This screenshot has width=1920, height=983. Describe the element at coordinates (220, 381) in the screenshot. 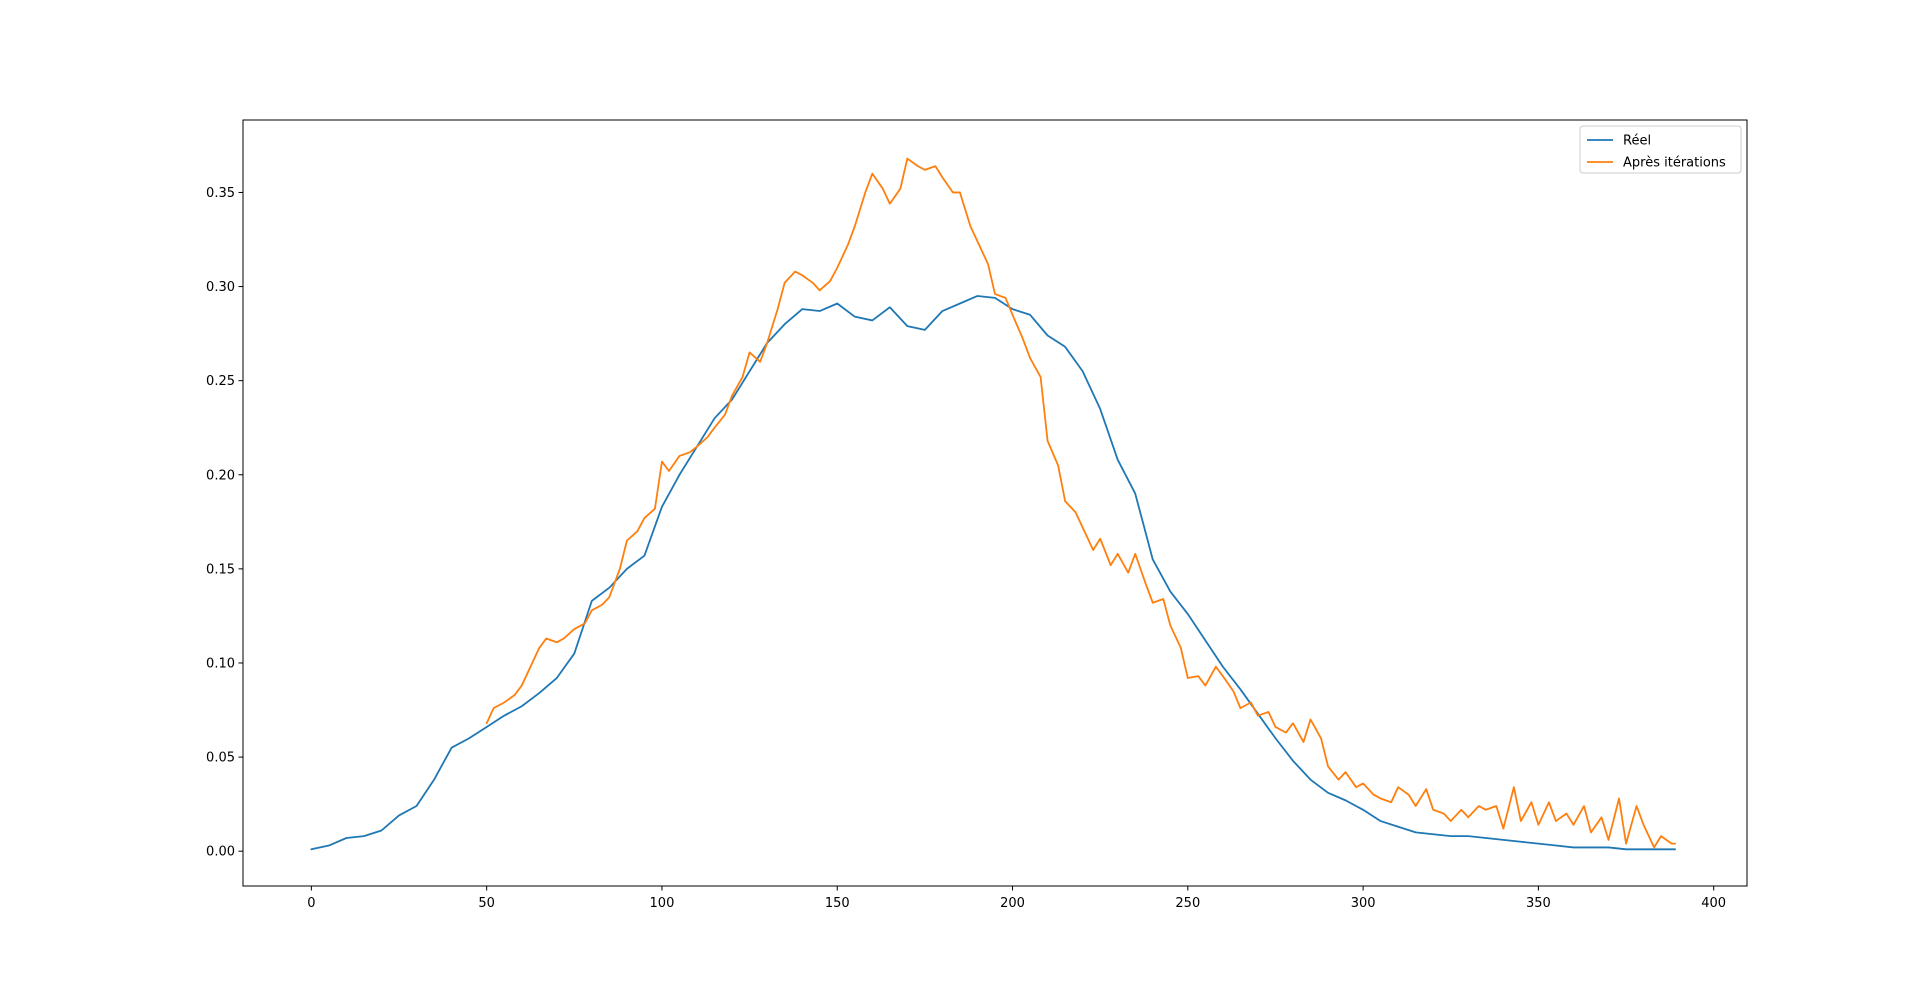

I see `y-tick-label: 0.25` at that location.